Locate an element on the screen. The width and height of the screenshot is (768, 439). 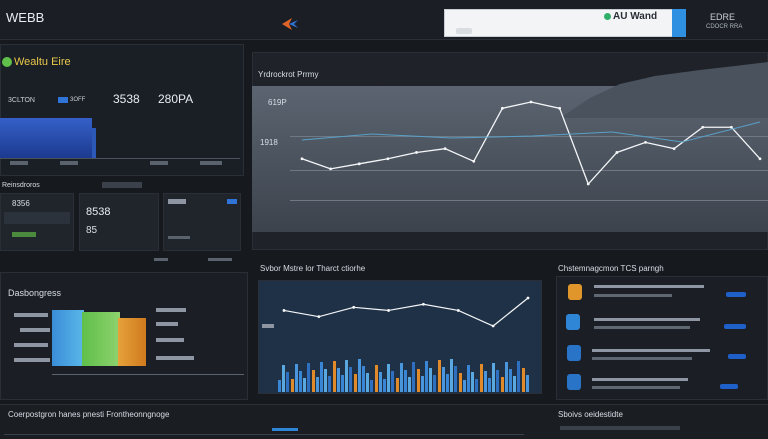
services-title: Chstemnagcmon TCS parngh is located at coordinates (611, 268).